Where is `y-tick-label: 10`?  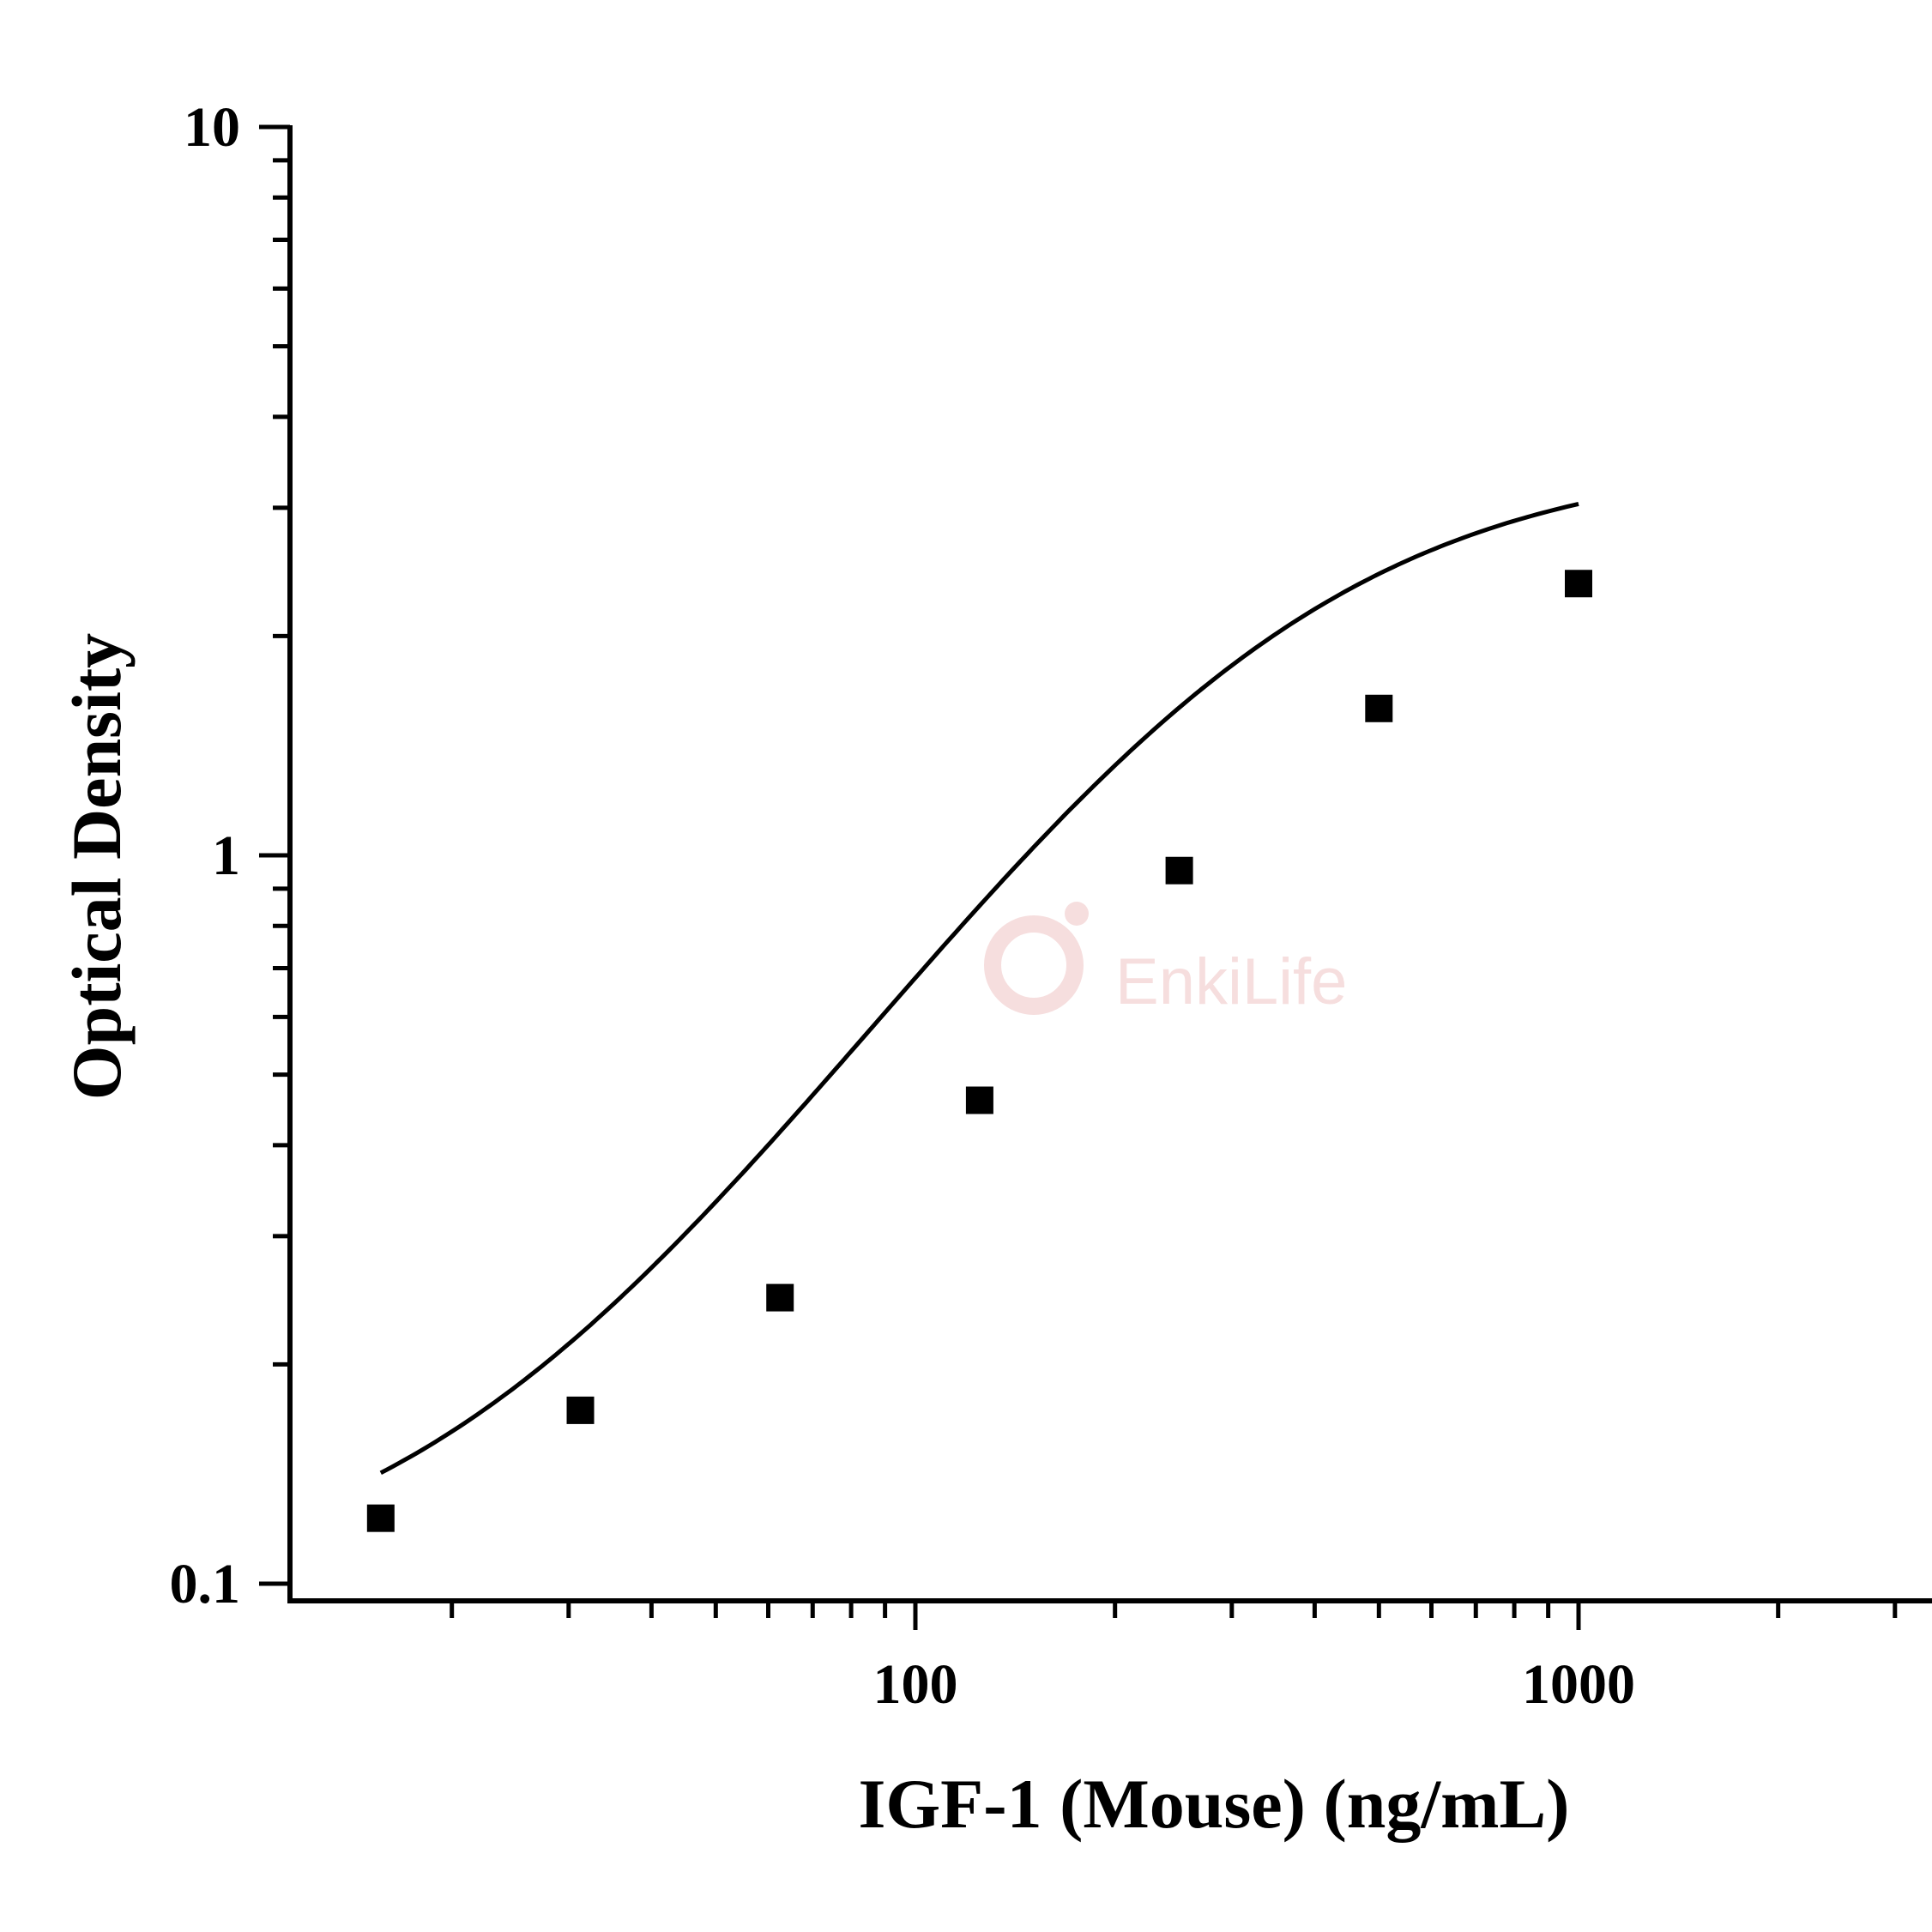
y-tick-label: 10 is located at coordinates (212, 127).